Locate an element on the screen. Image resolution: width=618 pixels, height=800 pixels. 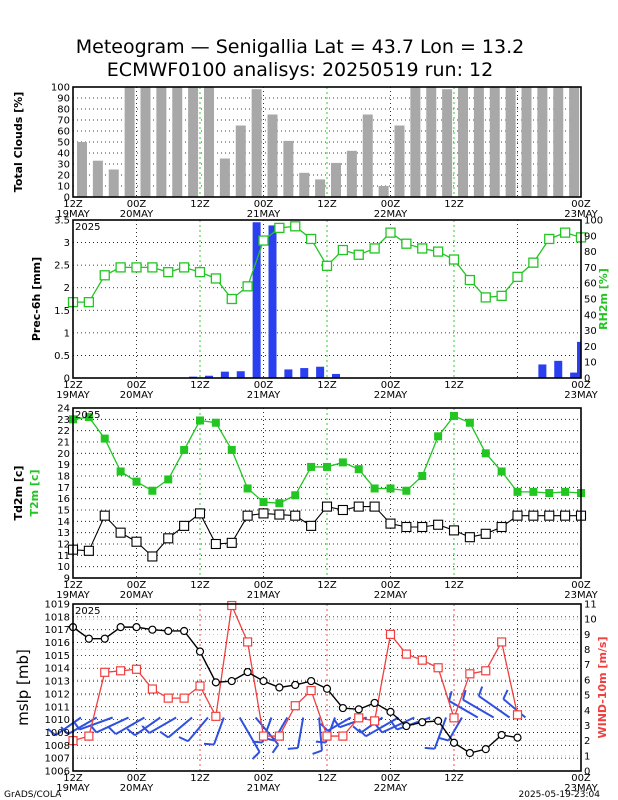
y-tick-label-temp: 18 is located at coordinates (63, 477).